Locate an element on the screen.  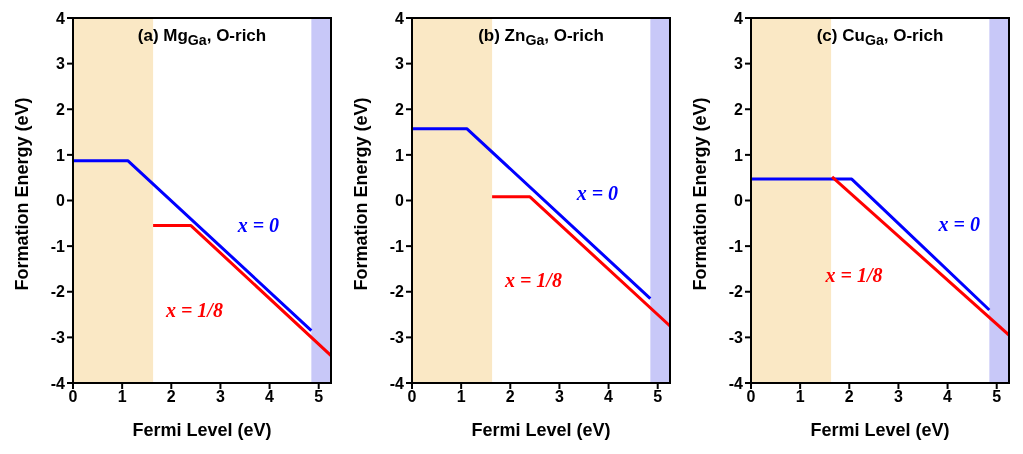
text: (b) Zn$_{Ga}$, O-rich is located at coordinates (541, 37).